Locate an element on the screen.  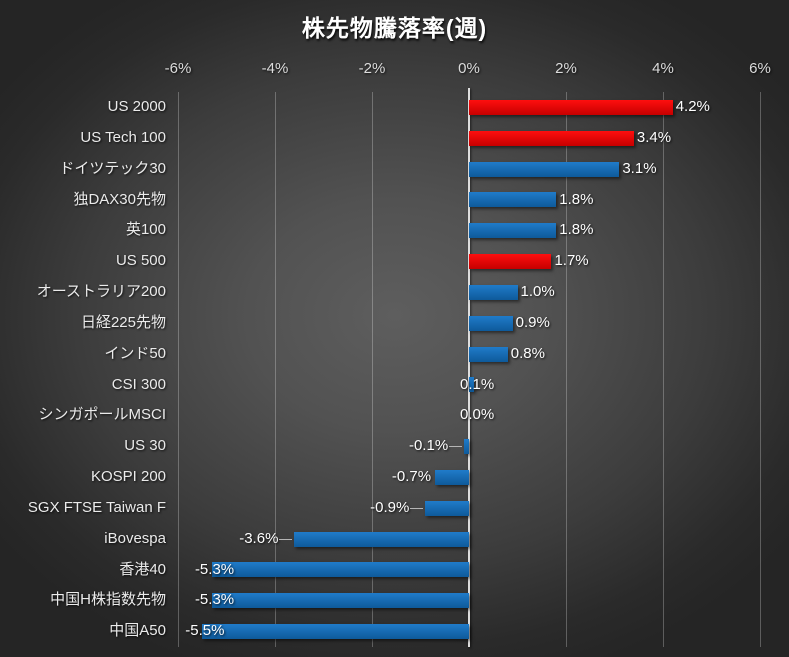
category-label: US 500 is located at coordinates (140, 261).